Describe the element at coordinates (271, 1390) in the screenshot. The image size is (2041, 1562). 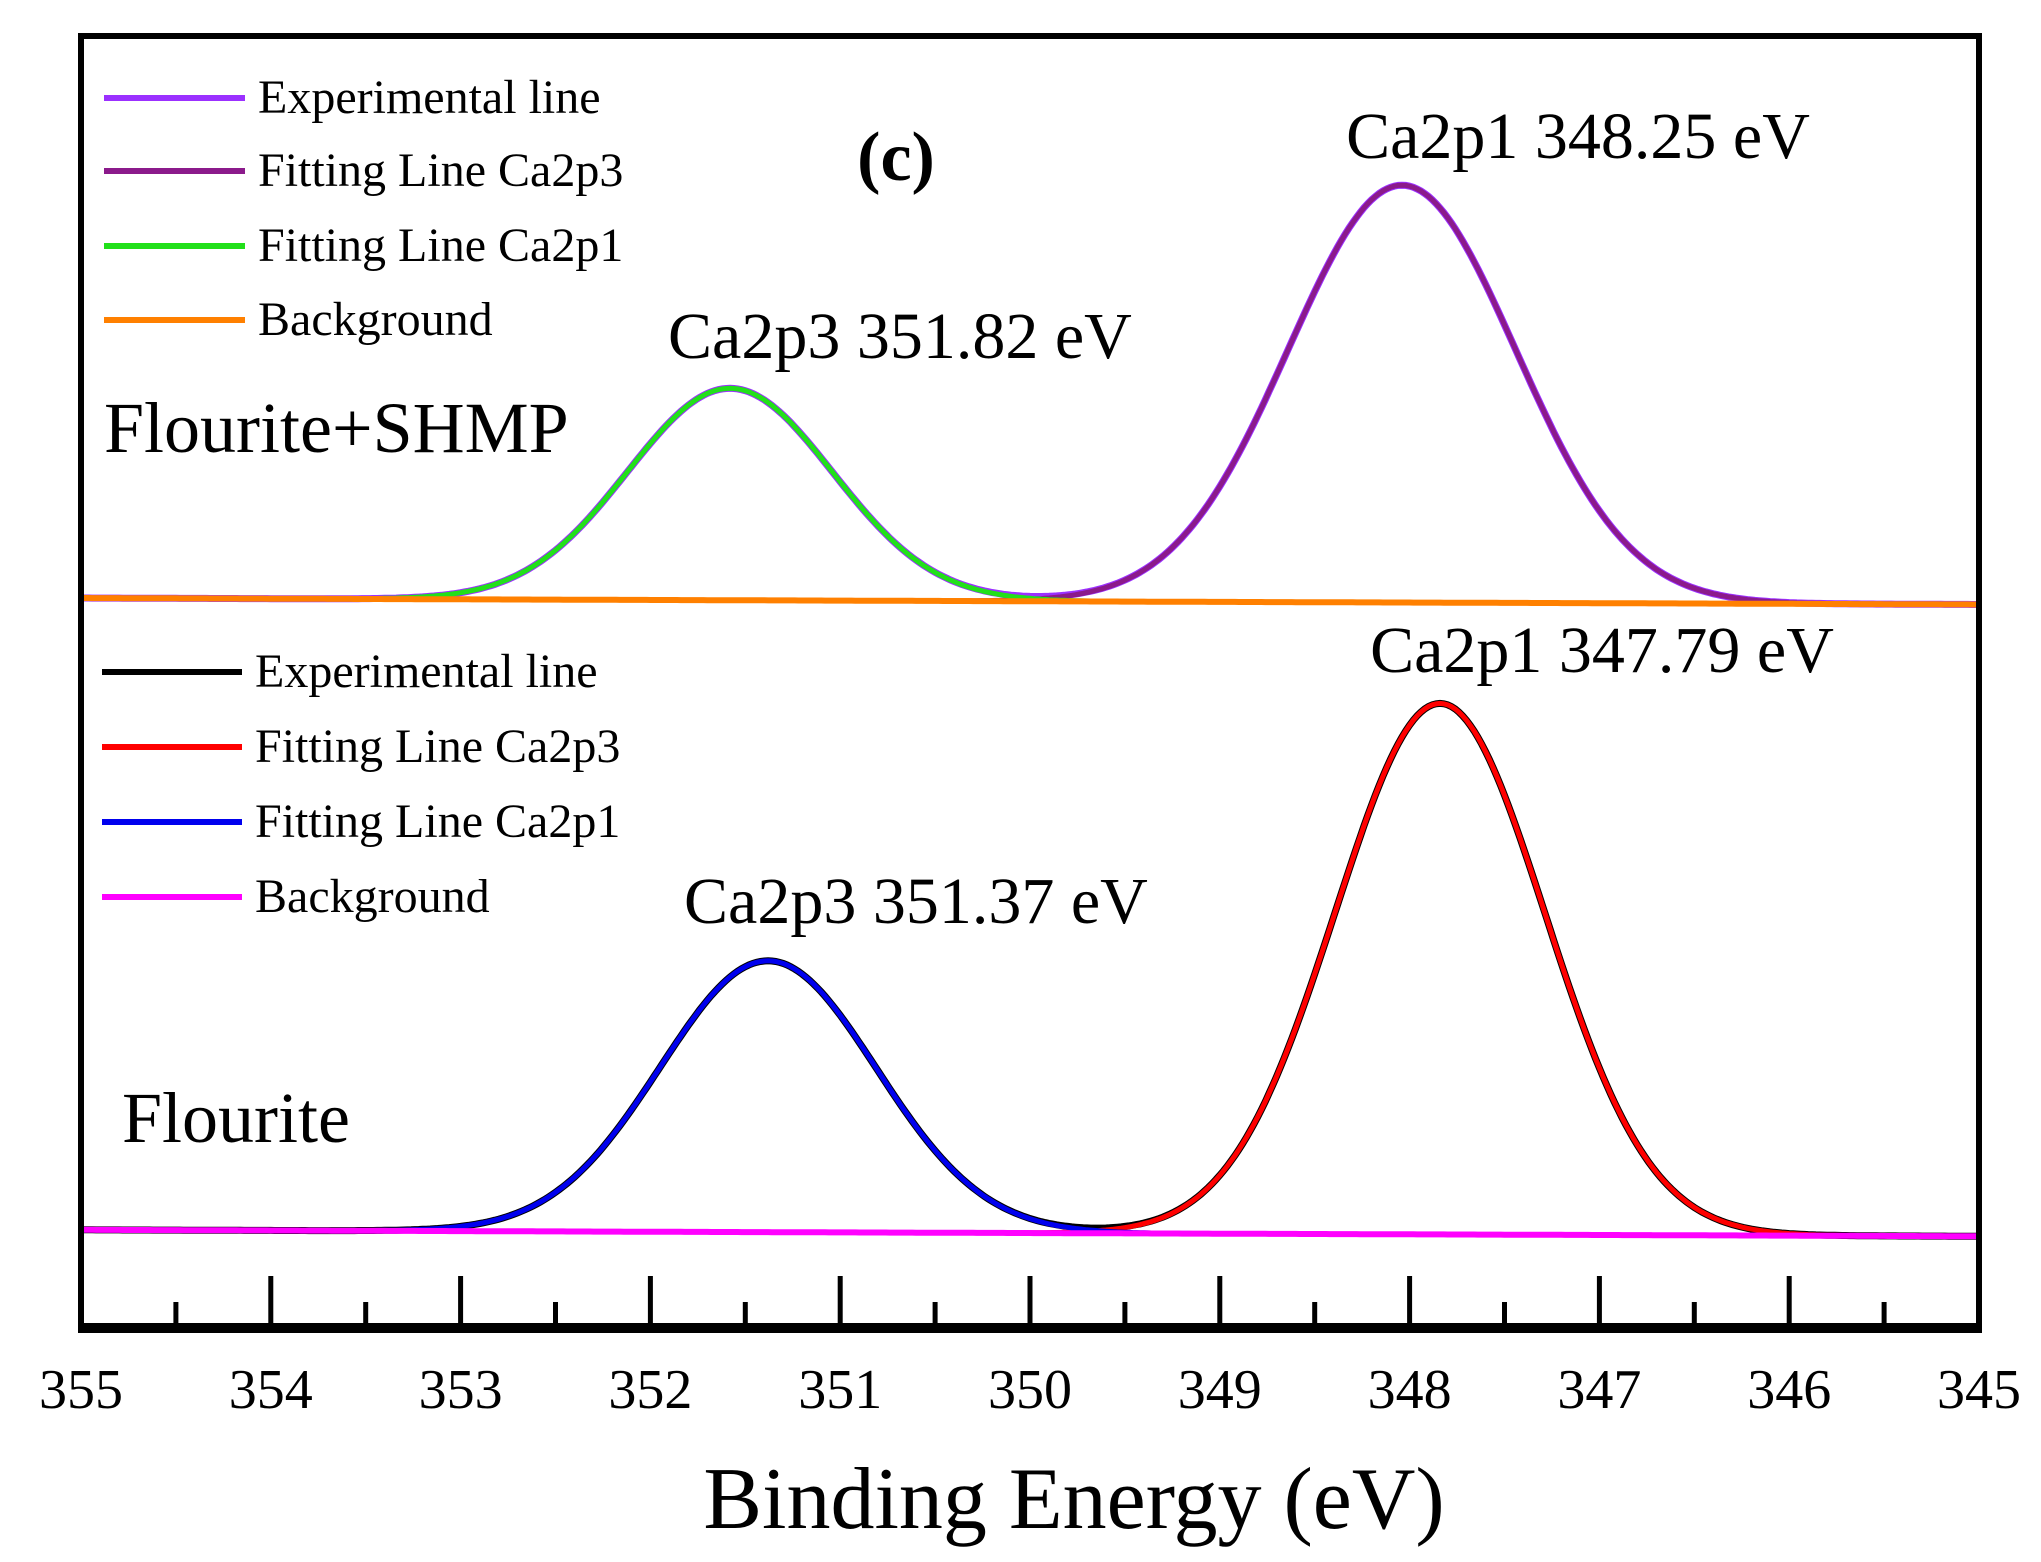
I see `x-tick-label: 354` at that location.